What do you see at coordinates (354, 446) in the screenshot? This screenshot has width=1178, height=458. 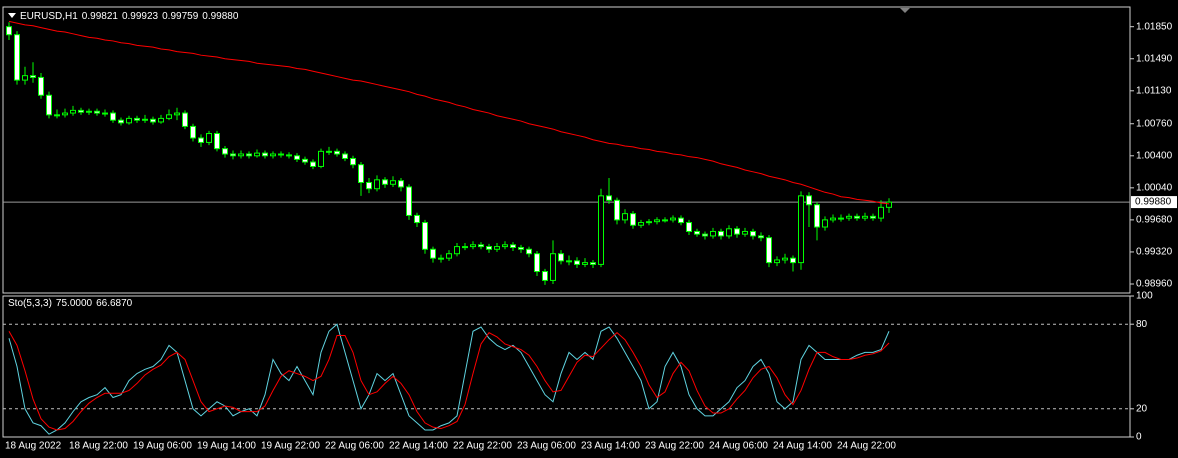 I see `x-tick-label: 22 Aug 06:00` at bounding box center [354, 446].